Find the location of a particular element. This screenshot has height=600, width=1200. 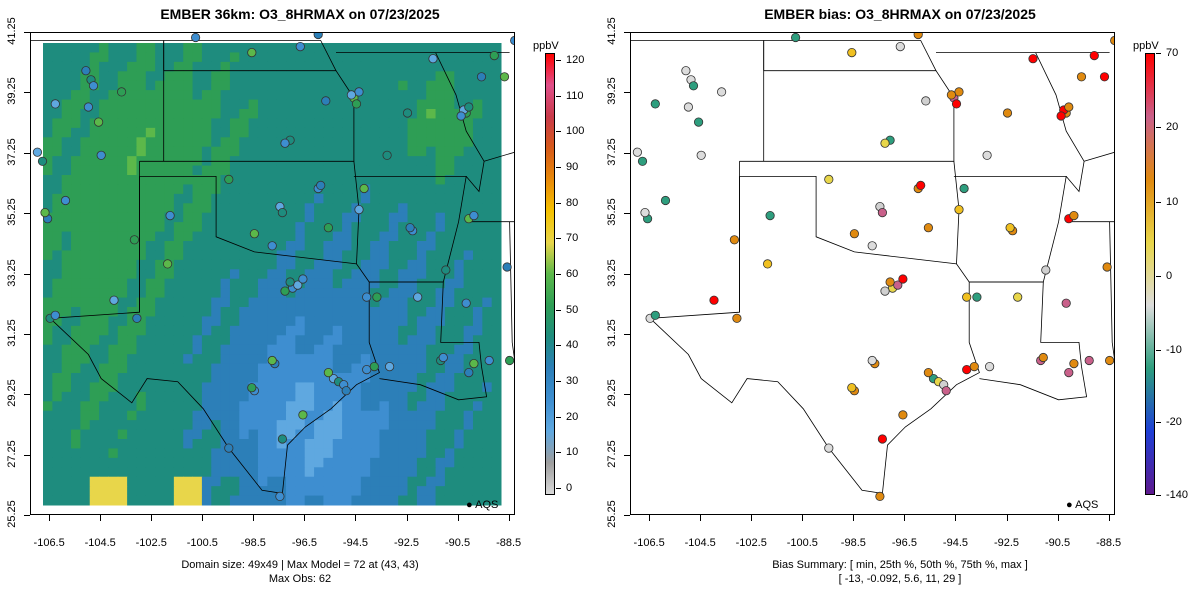

lon-tick-label: -104.5 is located at coordinates (700, 543).